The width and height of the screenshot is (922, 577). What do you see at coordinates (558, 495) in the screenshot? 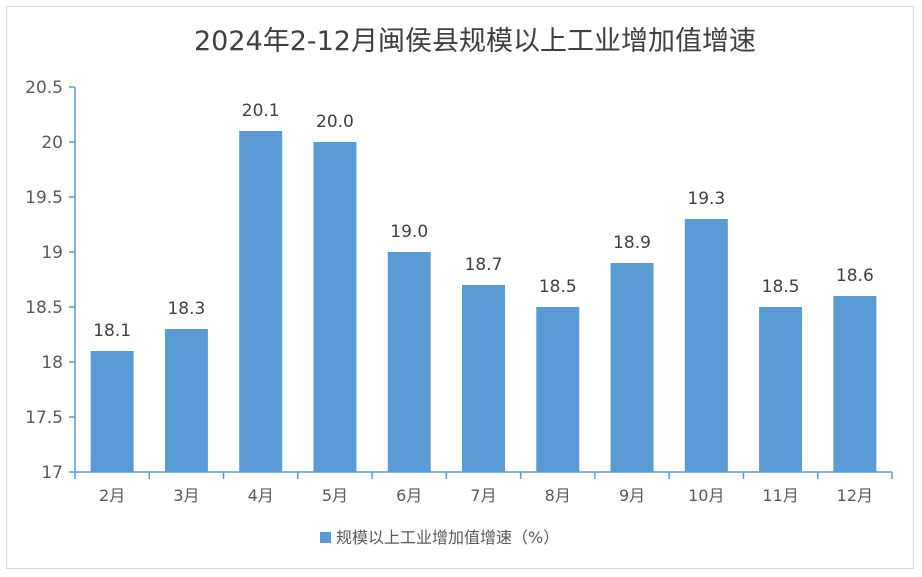
I see `x-tick-label: 8月` at bounding box center [558, 495].